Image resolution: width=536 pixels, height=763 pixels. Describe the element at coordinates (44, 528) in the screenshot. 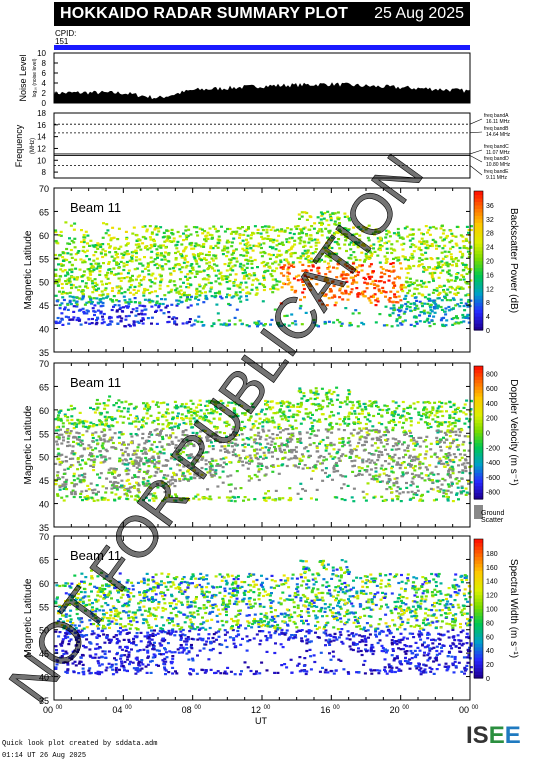

I see `lat-tick-label: 35` at that location.